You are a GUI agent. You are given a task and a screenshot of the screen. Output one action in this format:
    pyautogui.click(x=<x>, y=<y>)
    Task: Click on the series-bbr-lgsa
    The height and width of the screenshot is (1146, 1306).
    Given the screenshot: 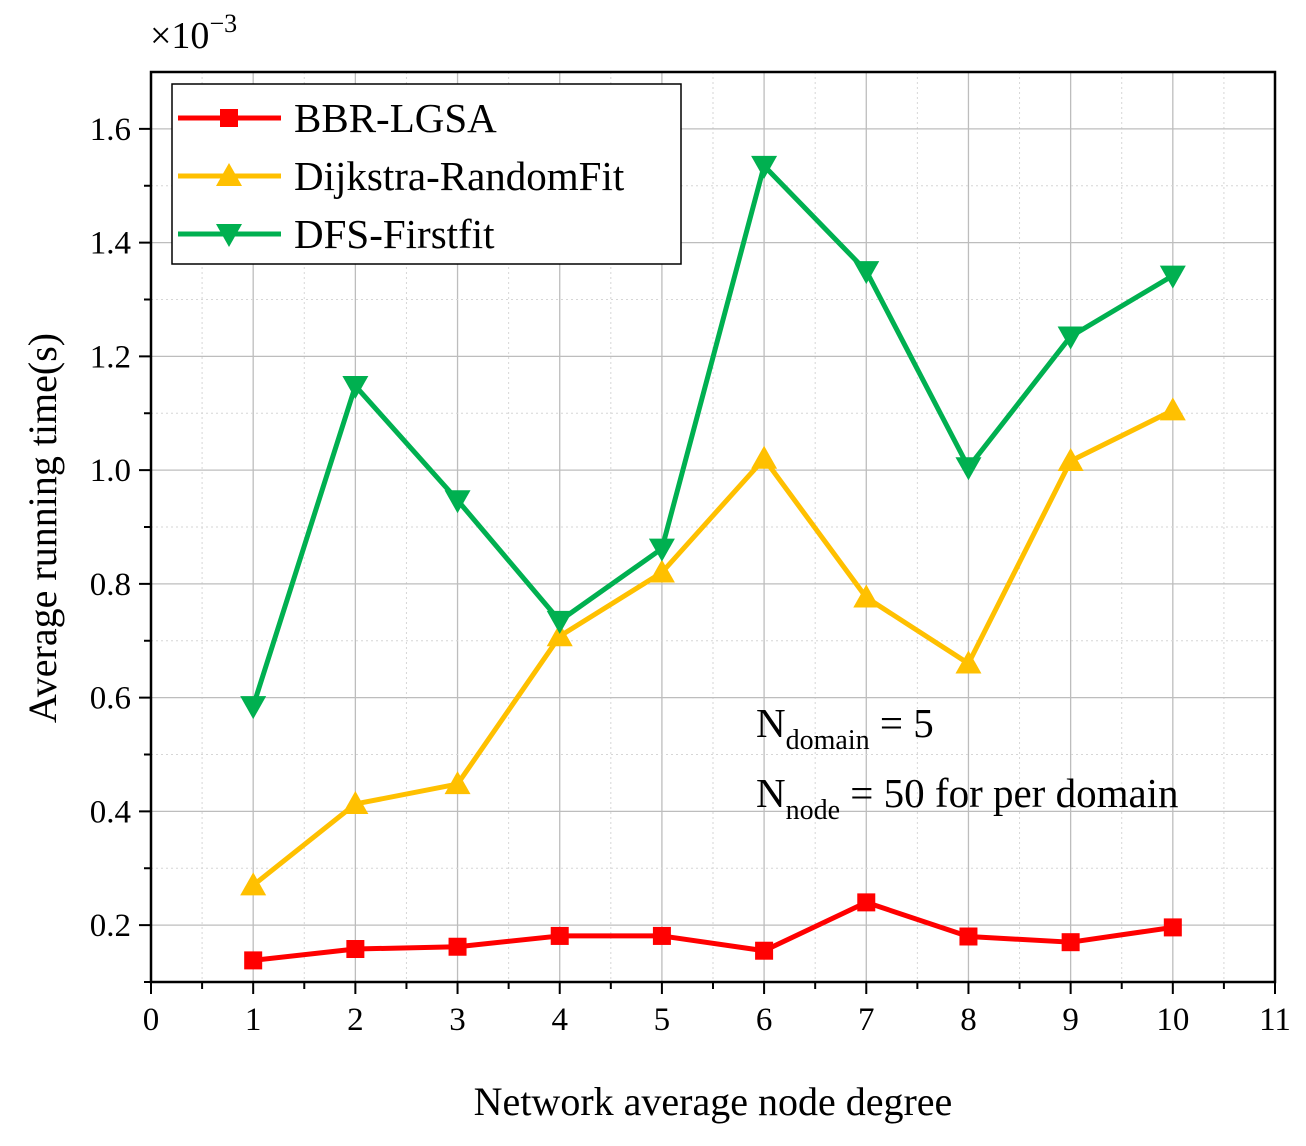 What is the action you would take?
    pyautogui.click(x=713, y=931)
    